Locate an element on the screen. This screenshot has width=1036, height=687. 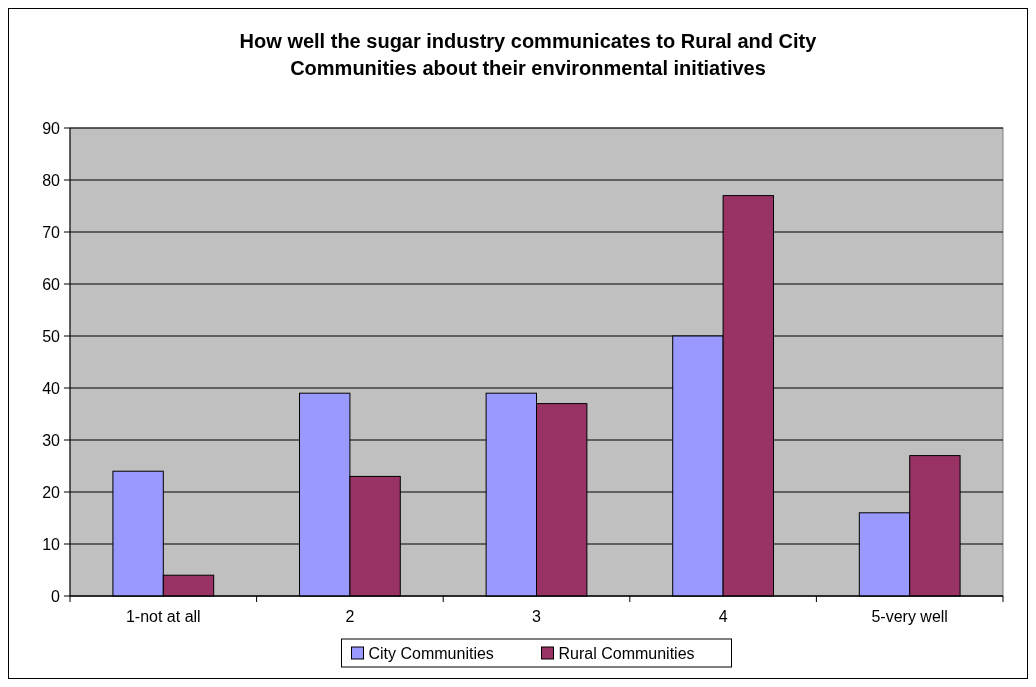
y-tick-label: 20 is located at coordinates (51, 492).